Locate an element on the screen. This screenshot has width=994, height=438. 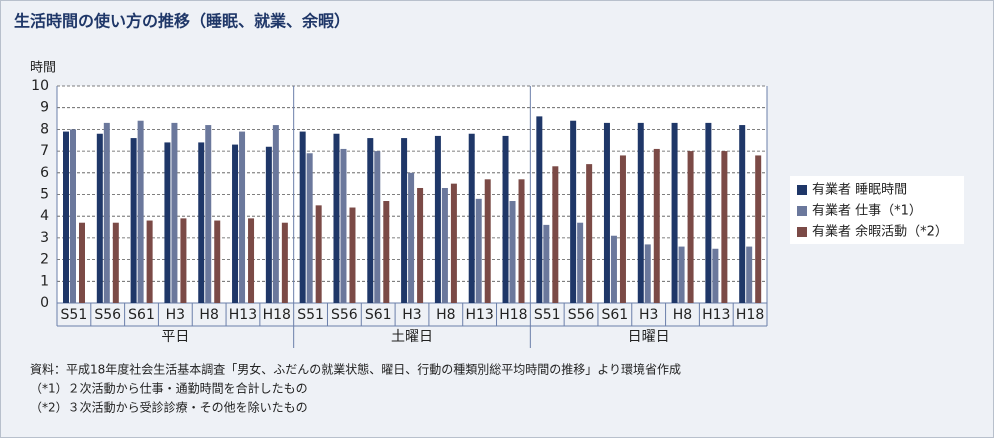
y-axis-label: 時間 is located at coordinates (43, 68).